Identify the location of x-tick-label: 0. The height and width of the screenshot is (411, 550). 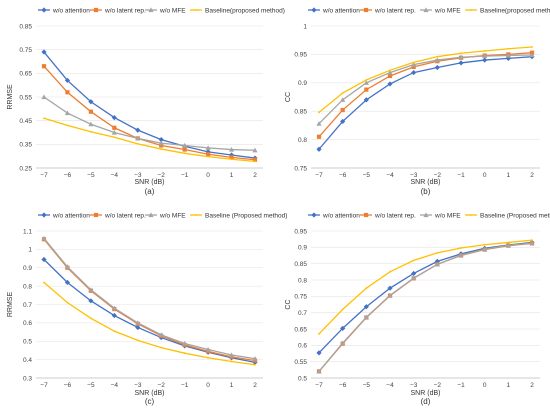
(485, 175).